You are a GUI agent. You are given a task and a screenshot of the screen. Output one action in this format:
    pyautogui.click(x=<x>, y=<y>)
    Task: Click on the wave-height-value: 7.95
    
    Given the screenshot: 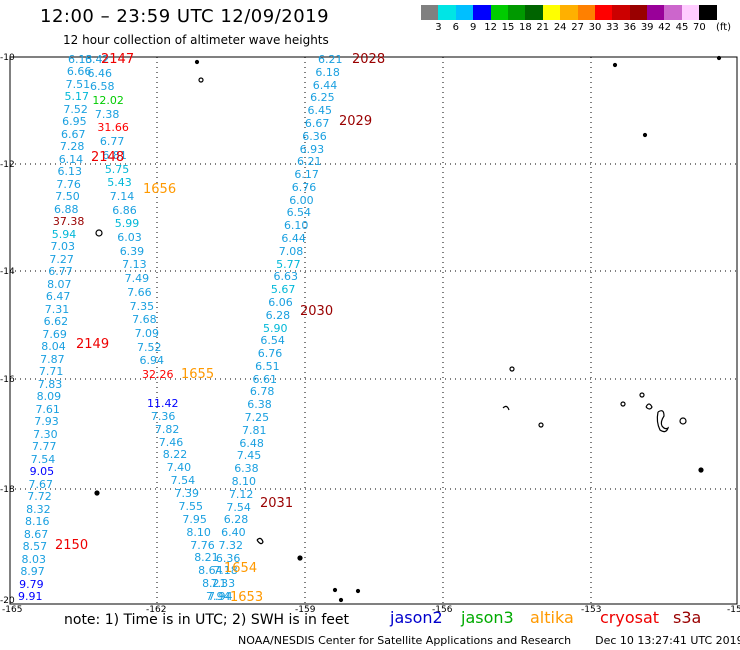 What is the action you would take?
    pyautogui.click(x=194, y=519)
    